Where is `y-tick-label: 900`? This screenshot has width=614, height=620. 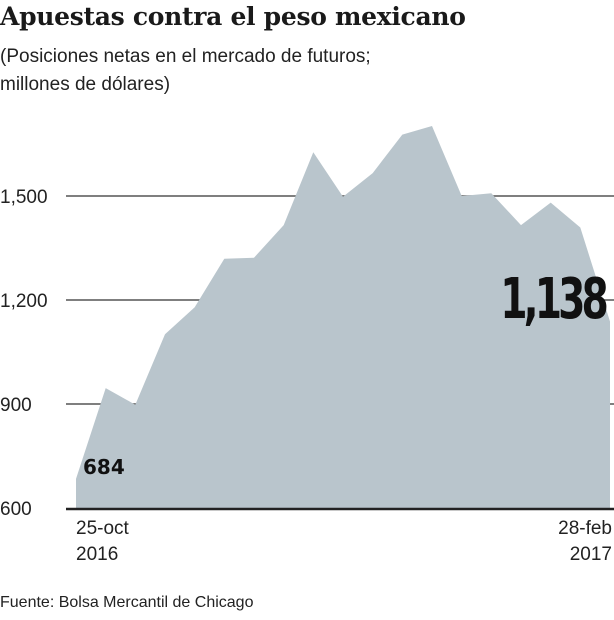 y-tick-label: 900 is located at coordinates (16, 405).